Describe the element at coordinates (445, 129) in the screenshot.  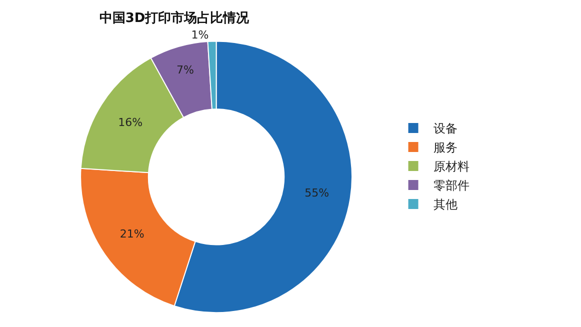
I see `legend-label: 设备` at that location.